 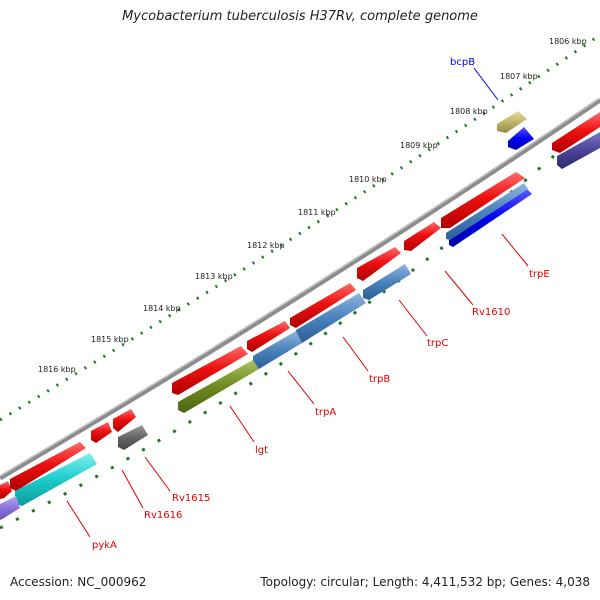 What do you see at coordinates (78, 519) in the screenshot?
I see `pykA-leader` at bounding box center [78, 519].